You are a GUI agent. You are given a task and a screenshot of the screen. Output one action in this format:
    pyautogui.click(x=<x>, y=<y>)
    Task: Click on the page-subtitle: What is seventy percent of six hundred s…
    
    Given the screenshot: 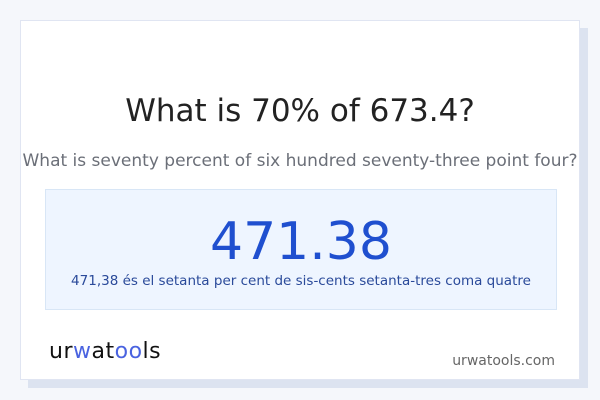 What is the action you would take?
    pyautogui.click(x=300, y=161)
    